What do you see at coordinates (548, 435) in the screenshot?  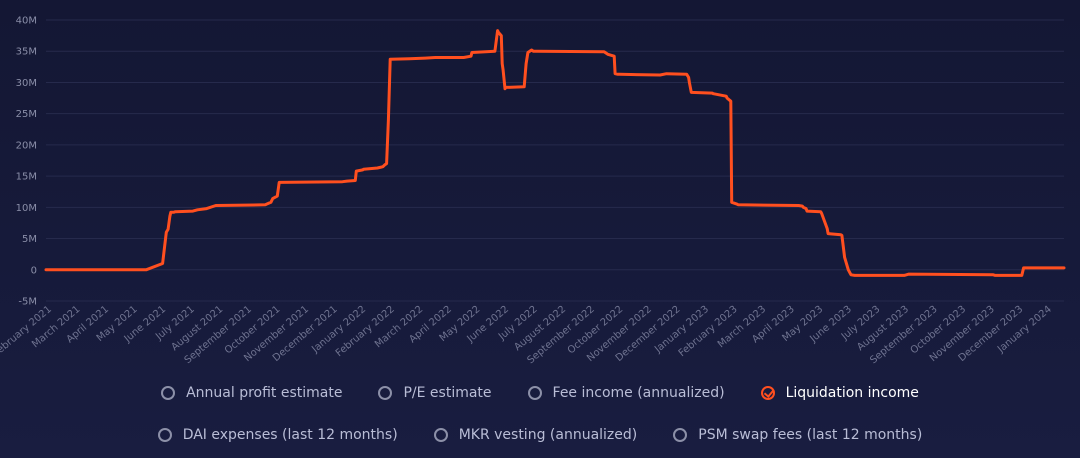 I see `legend-label: MKR vesting (annualized)` at bounding box center [548, 435].